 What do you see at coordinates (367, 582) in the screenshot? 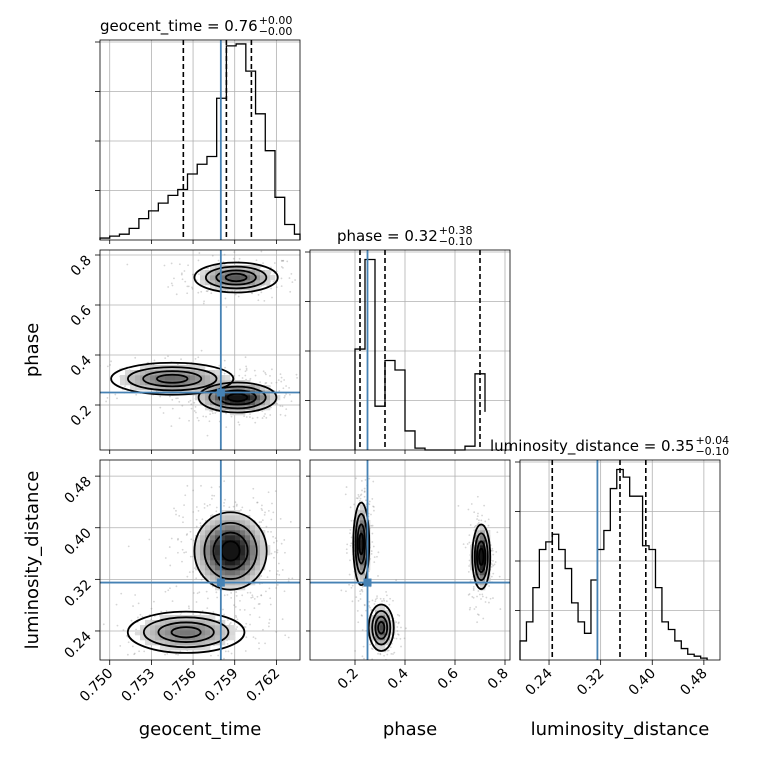
I see `truth-marker` at bounding box center [367, 582].